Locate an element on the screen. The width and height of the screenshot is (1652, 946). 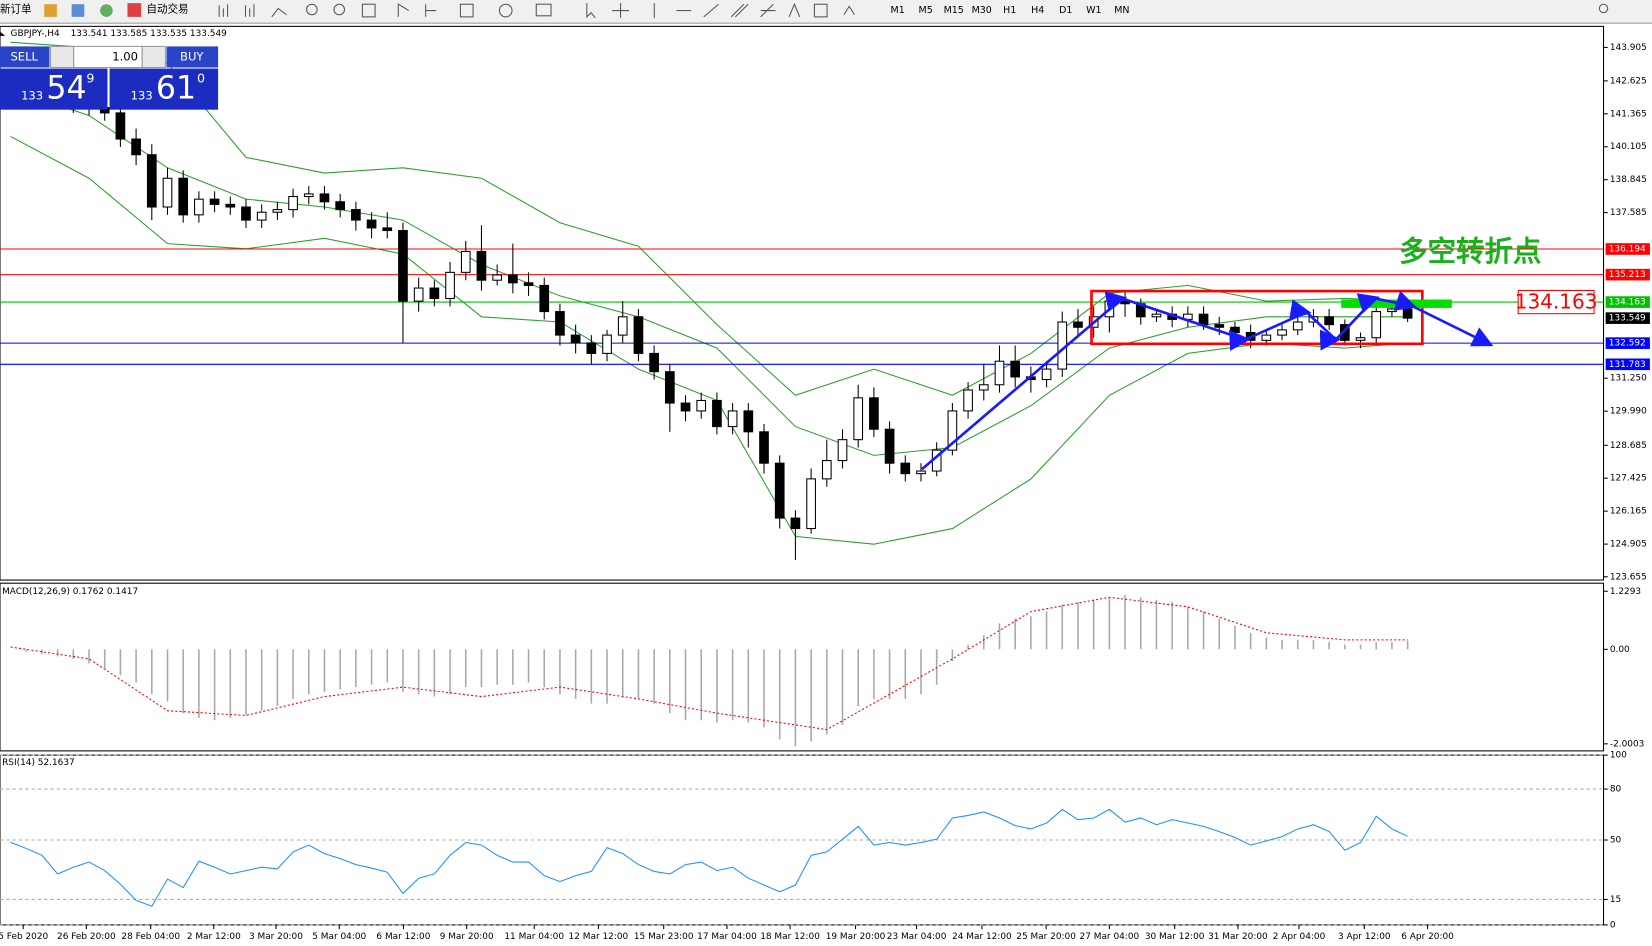
search-icon is located at coordinates (1603, 8).